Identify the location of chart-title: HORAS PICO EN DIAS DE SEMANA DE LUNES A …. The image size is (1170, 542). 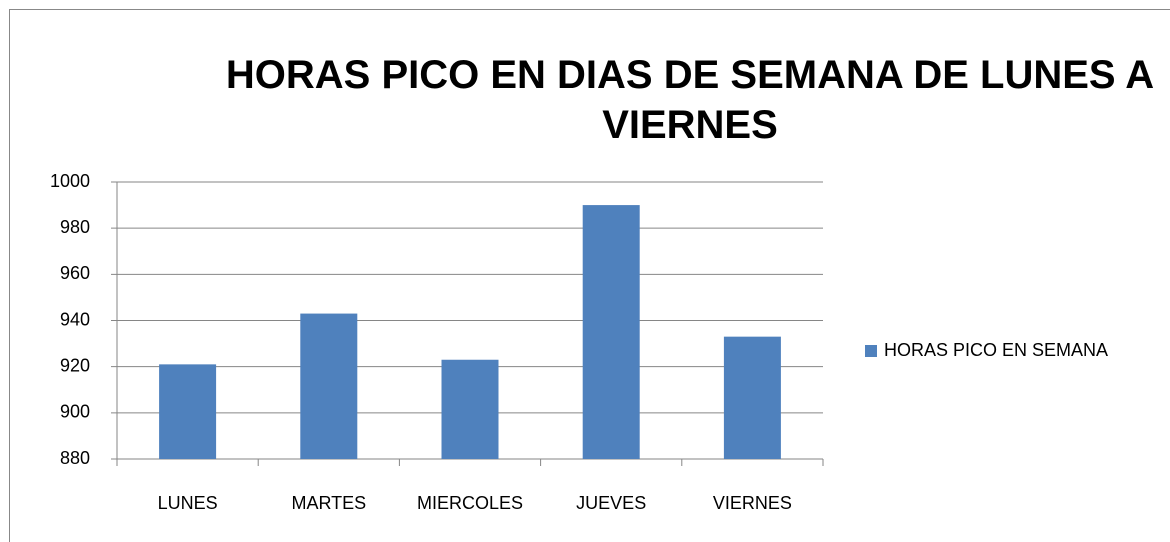
(690, 100).